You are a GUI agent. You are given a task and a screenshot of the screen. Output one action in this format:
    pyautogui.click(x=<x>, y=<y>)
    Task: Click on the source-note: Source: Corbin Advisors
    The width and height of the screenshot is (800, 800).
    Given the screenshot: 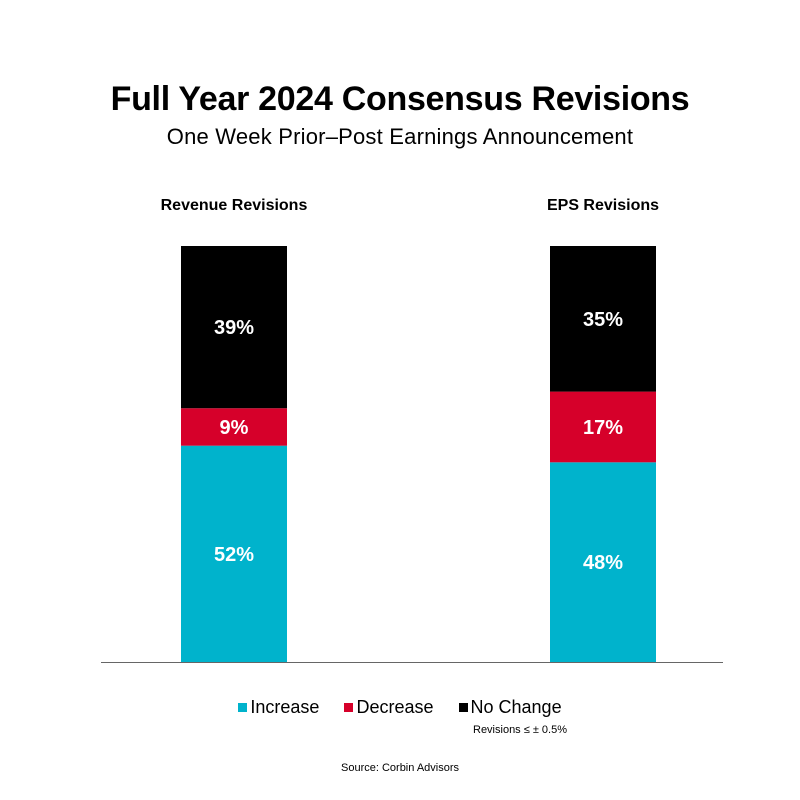 What is the action you would take?
    pyautogui.click(x=400, y=768)
    